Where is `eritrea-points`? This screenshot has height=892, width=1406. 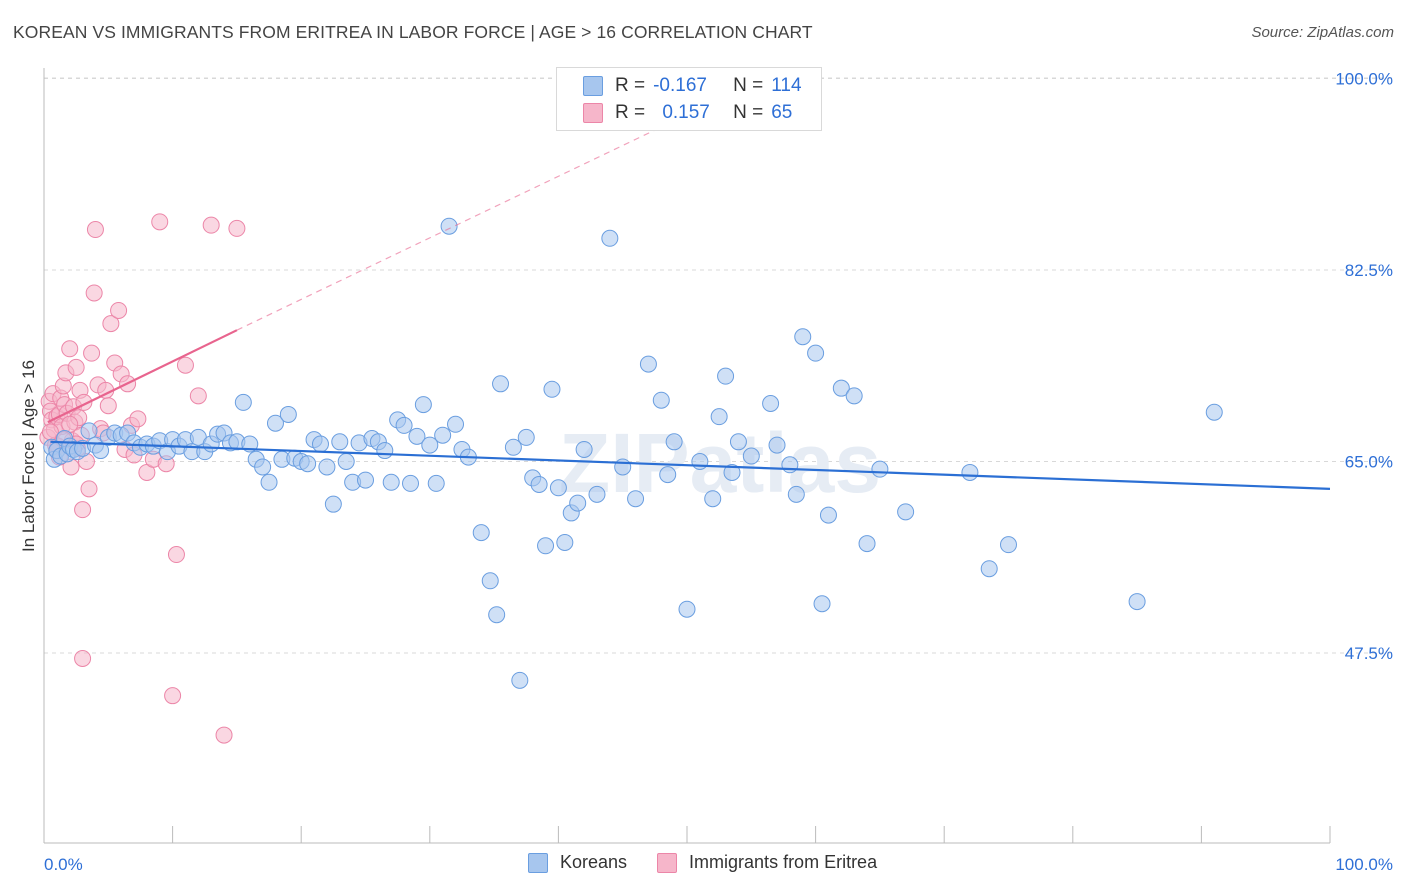 eritrea-points is located at coordinates (142, 478).